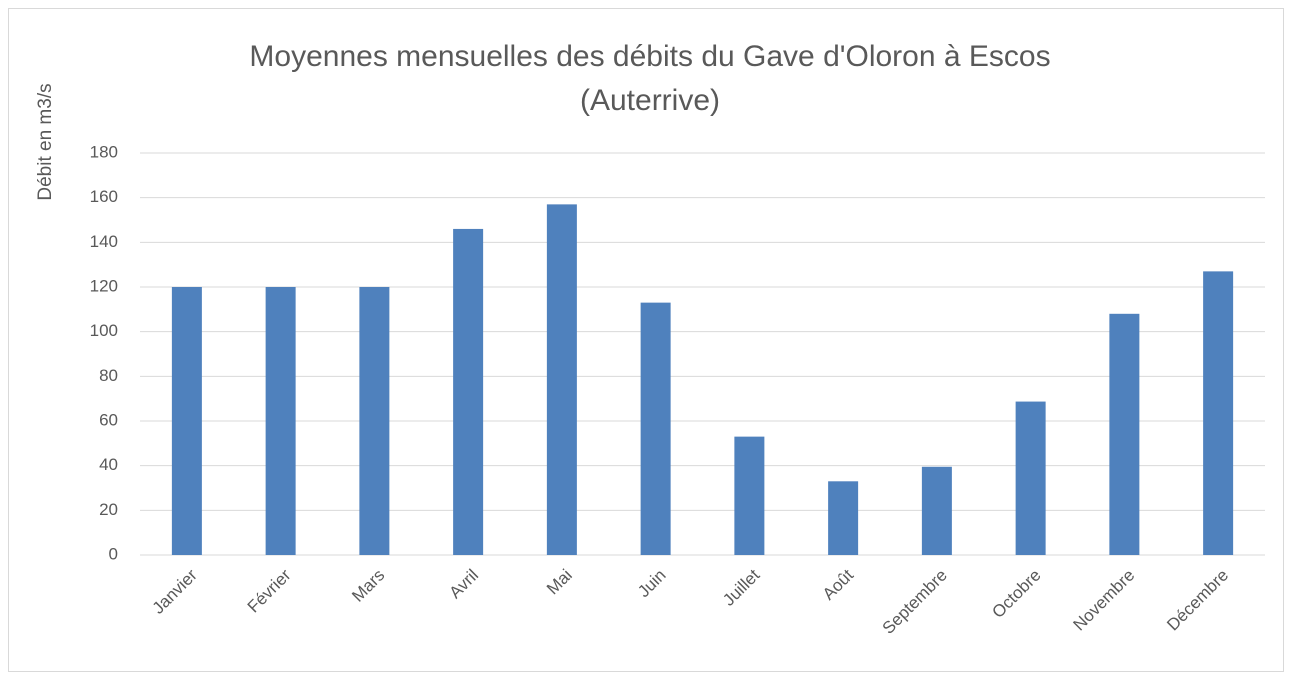  What do you see at coordinates (108, 375) in the screenshot?
I see `y-tick-label: 80` at bounding box center [108, 375].